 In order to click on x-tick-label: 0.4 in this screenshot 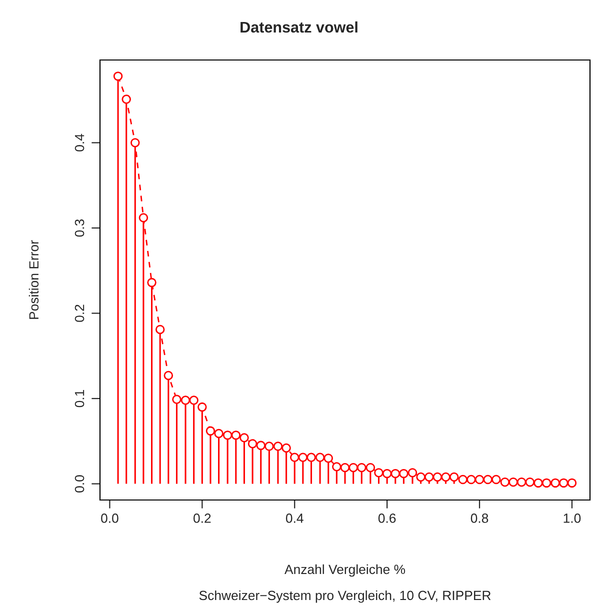, I will do `click(295, 518)`.